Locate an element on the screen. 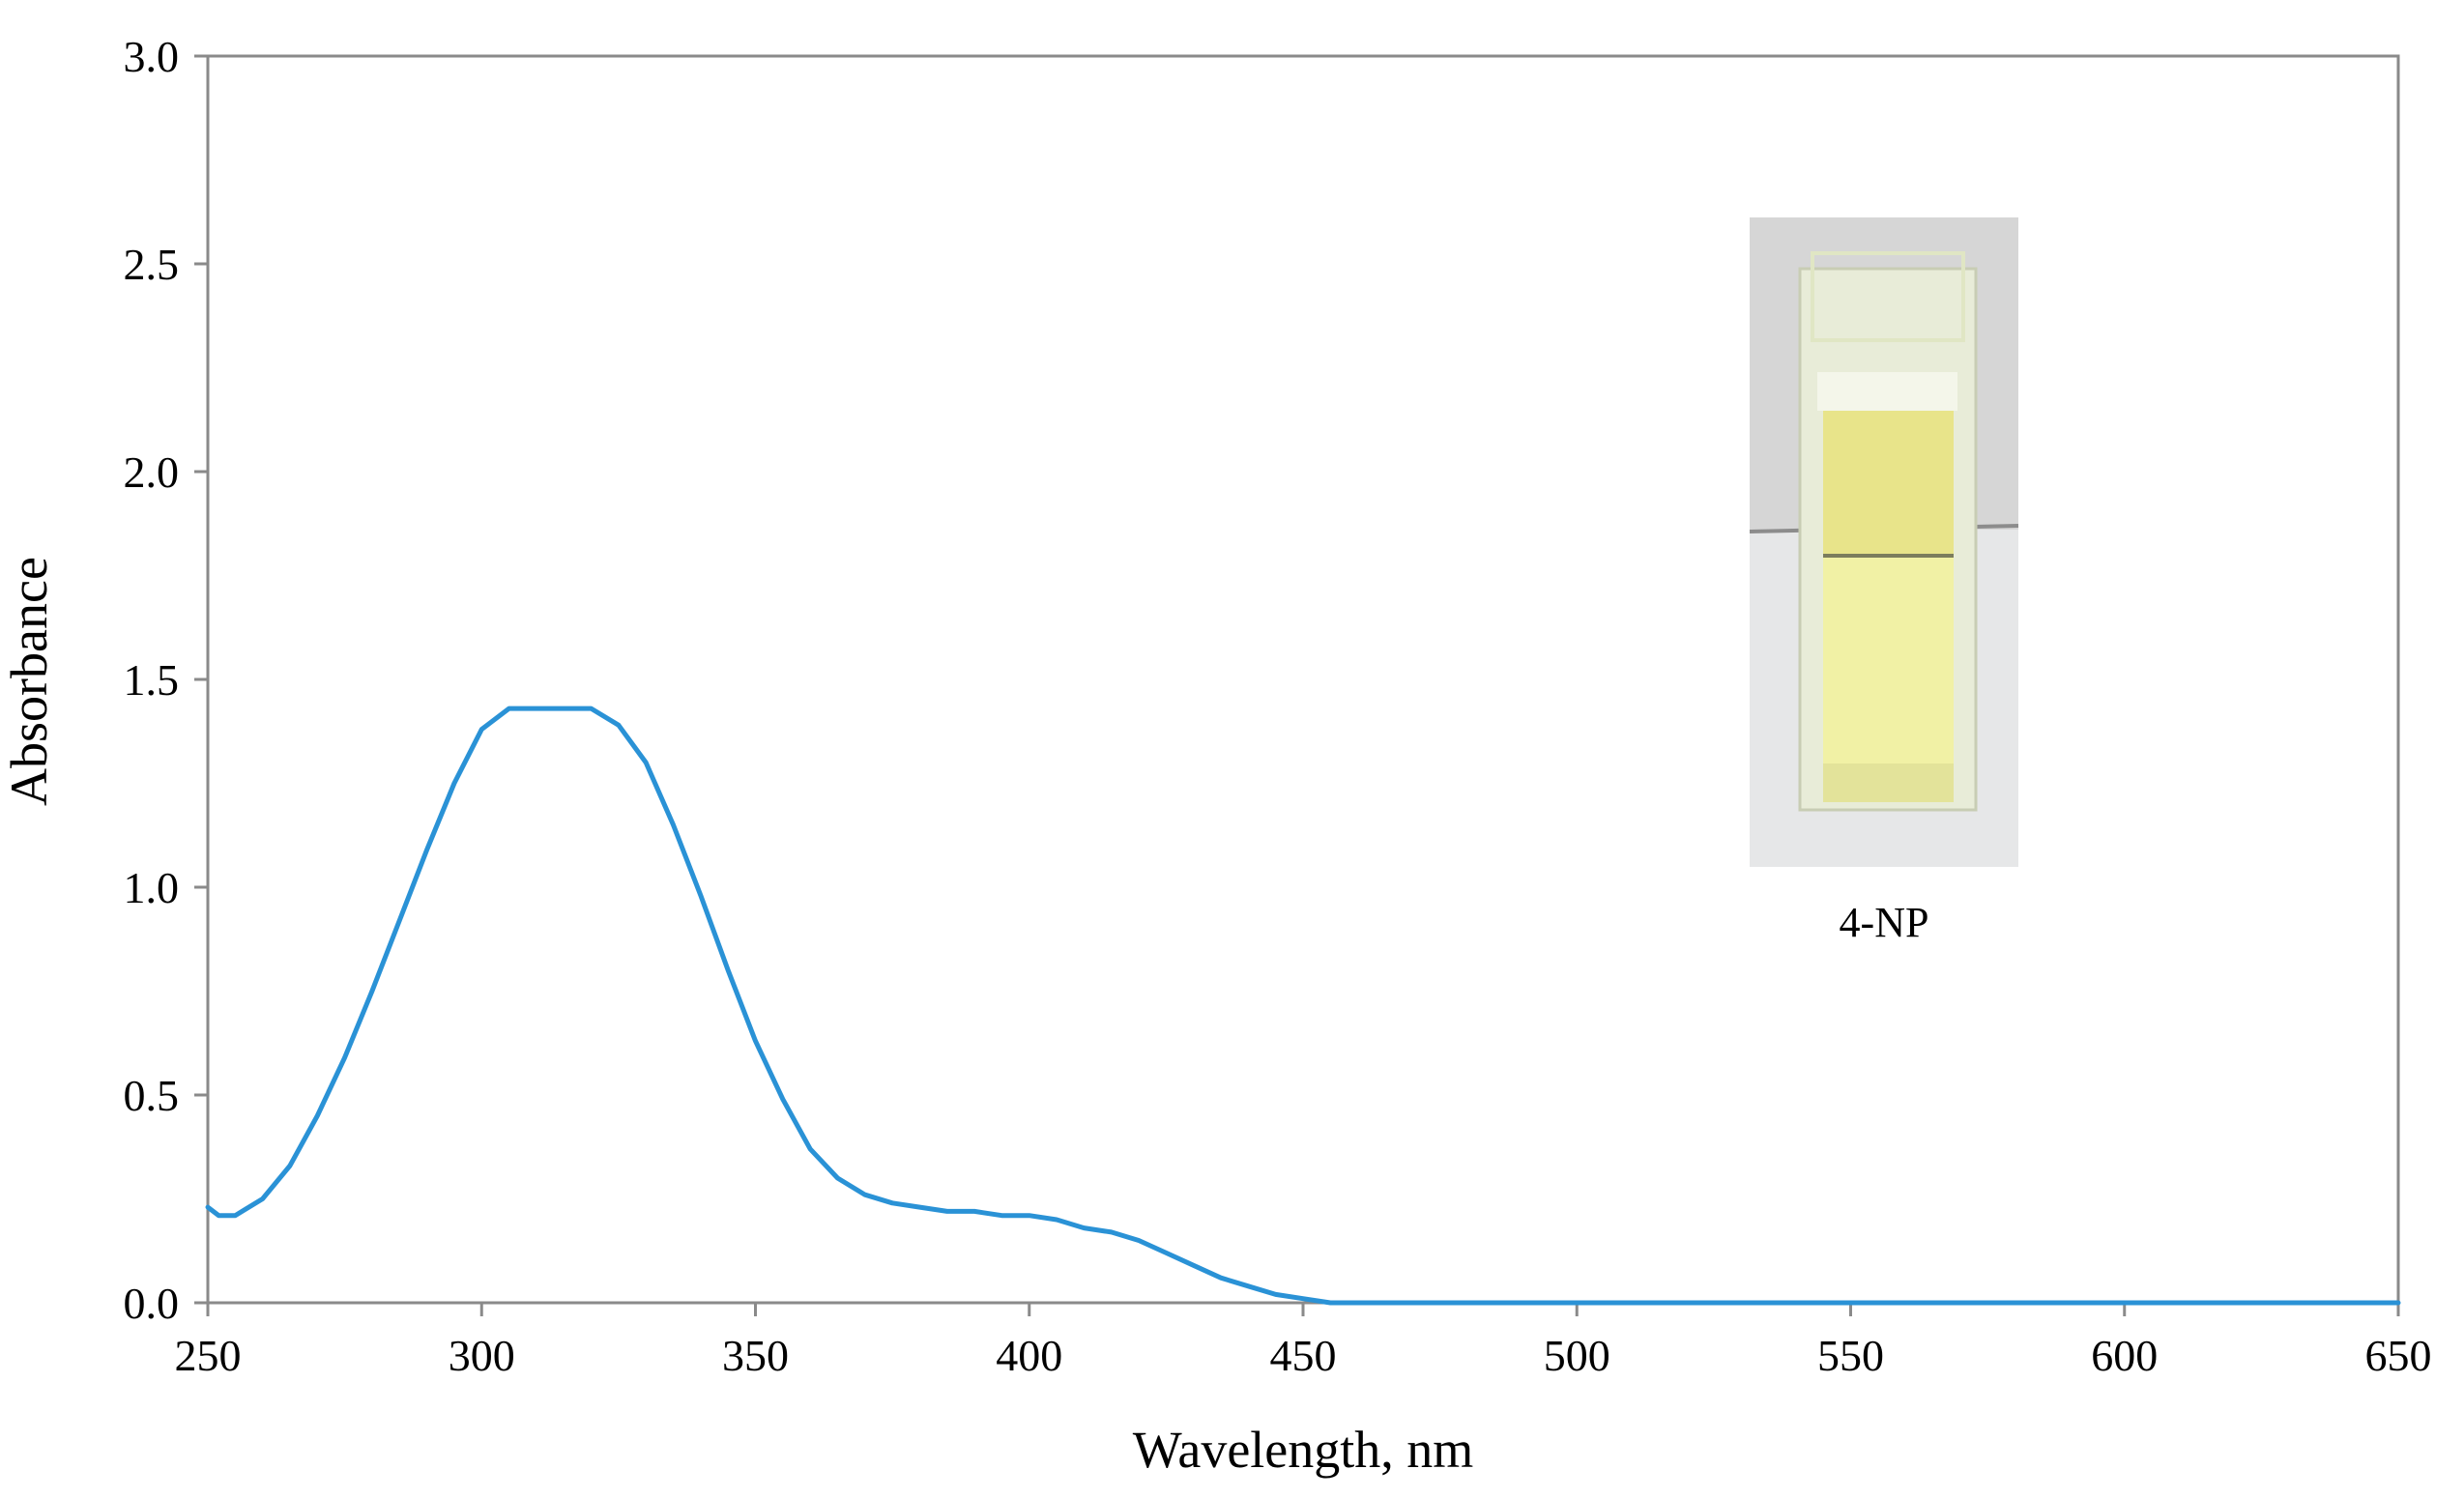  x-tick-label: 600 is located at coordinates (2125, 1355).